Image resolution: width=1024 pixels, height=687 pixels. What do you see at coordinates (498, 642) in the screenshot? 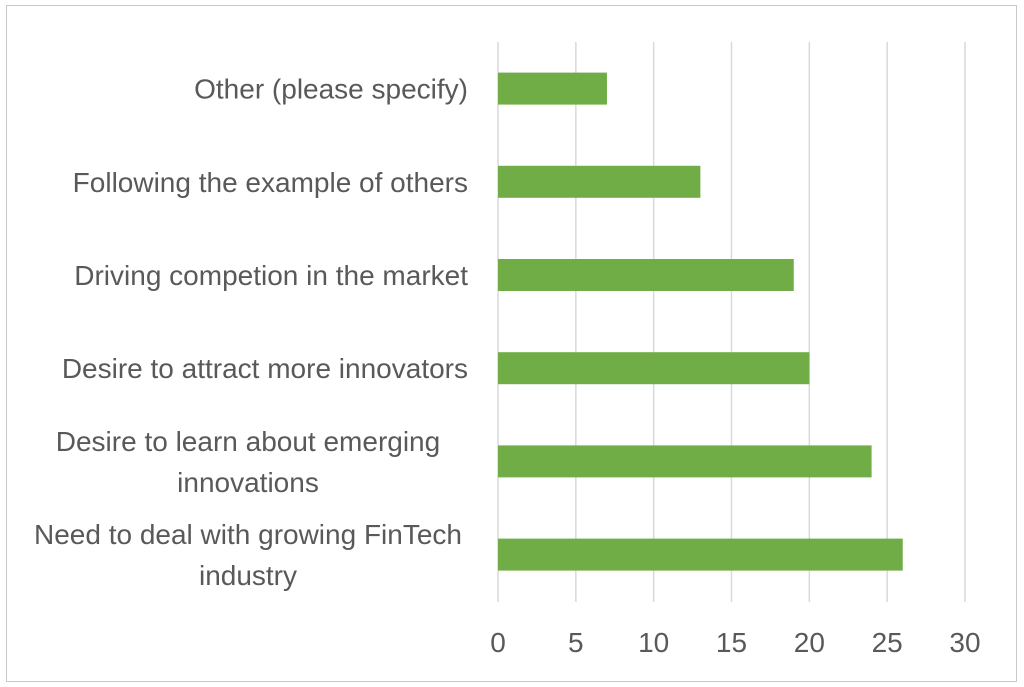
I see `x-tick-label: 0` at bounding box center [498, 642].